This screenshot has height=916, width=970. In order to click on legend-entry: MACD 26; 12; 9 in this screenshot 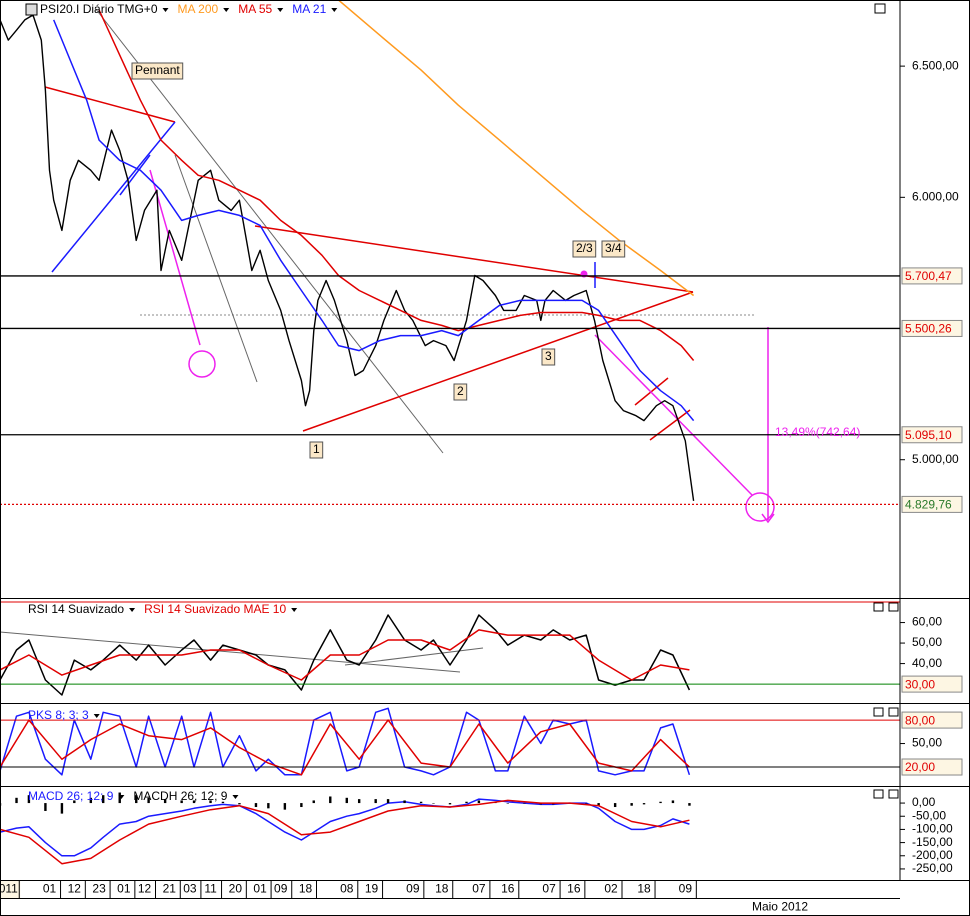, I will do `click(71, 796)`.